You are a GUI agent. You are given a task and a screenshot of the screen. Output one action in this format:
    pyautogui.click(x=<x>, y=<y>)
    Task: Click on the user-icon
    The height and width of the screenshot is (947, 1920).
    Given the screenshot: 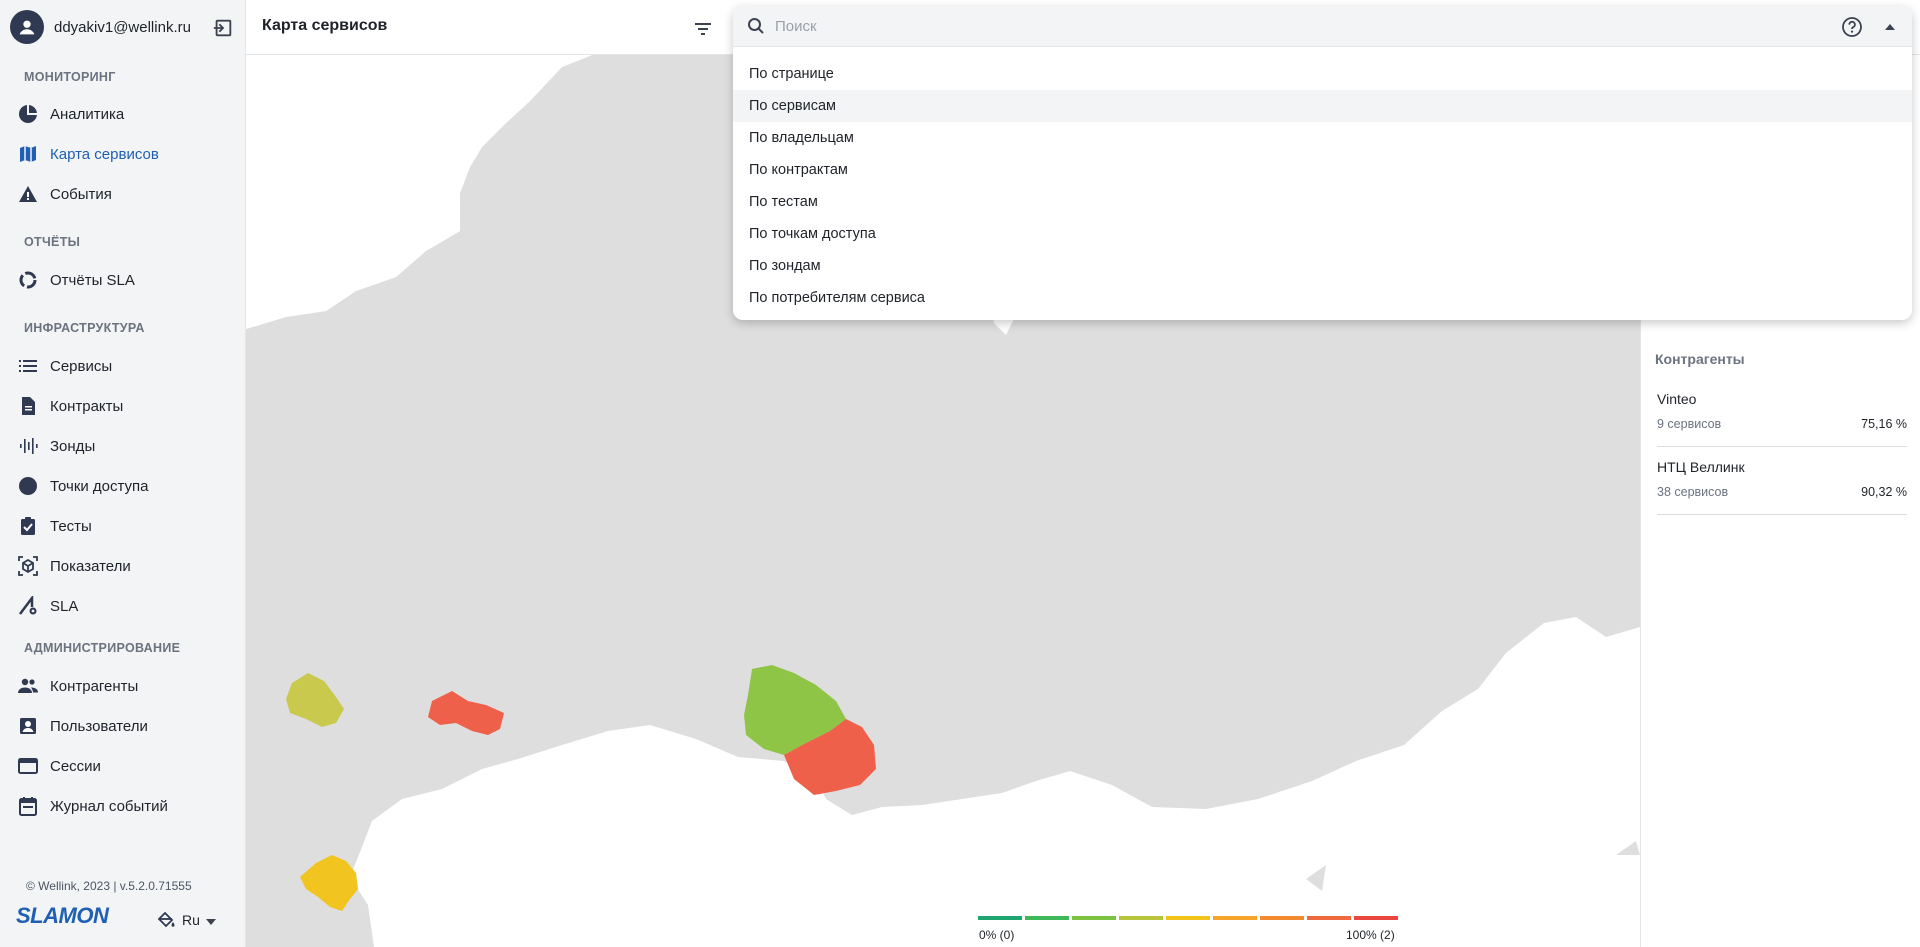 What is the action you would take?
    pyautogui.click(x=27, y=27)
    